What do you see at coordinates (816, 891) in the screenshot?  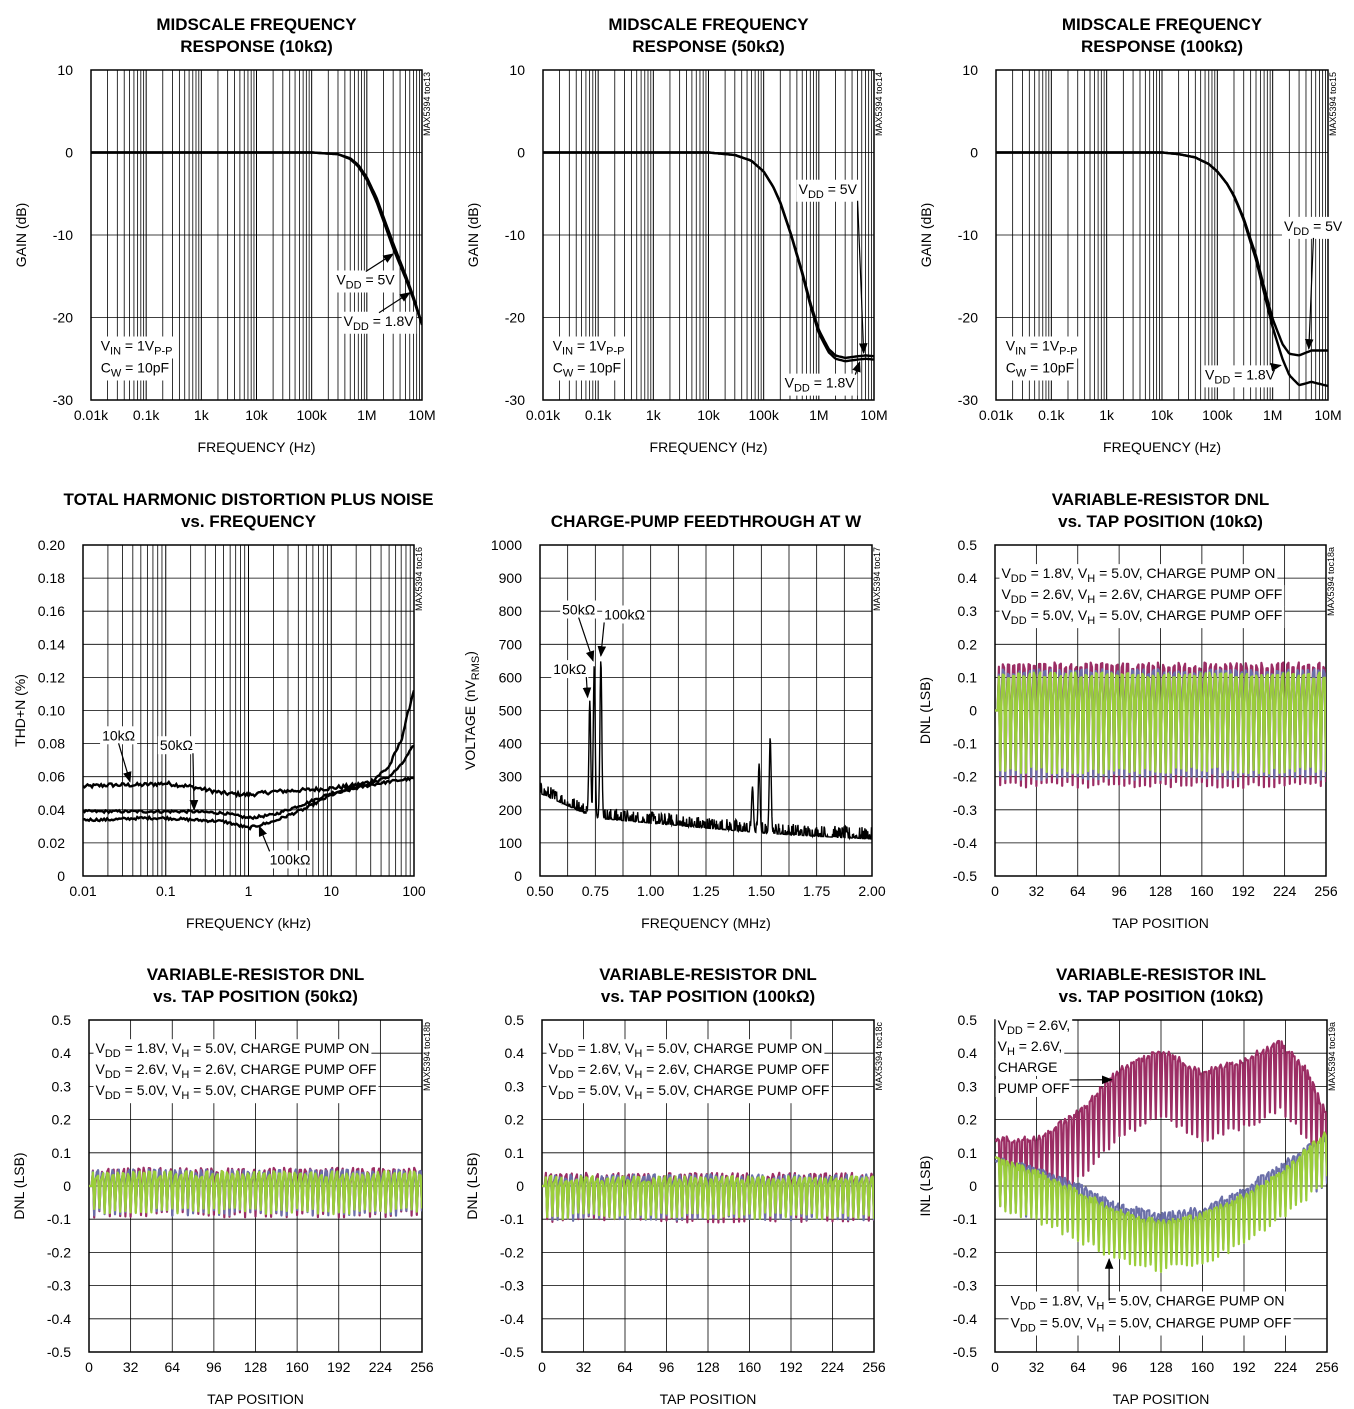 I see `x-tick-label: 1.75` at bounding box center [816, 891].